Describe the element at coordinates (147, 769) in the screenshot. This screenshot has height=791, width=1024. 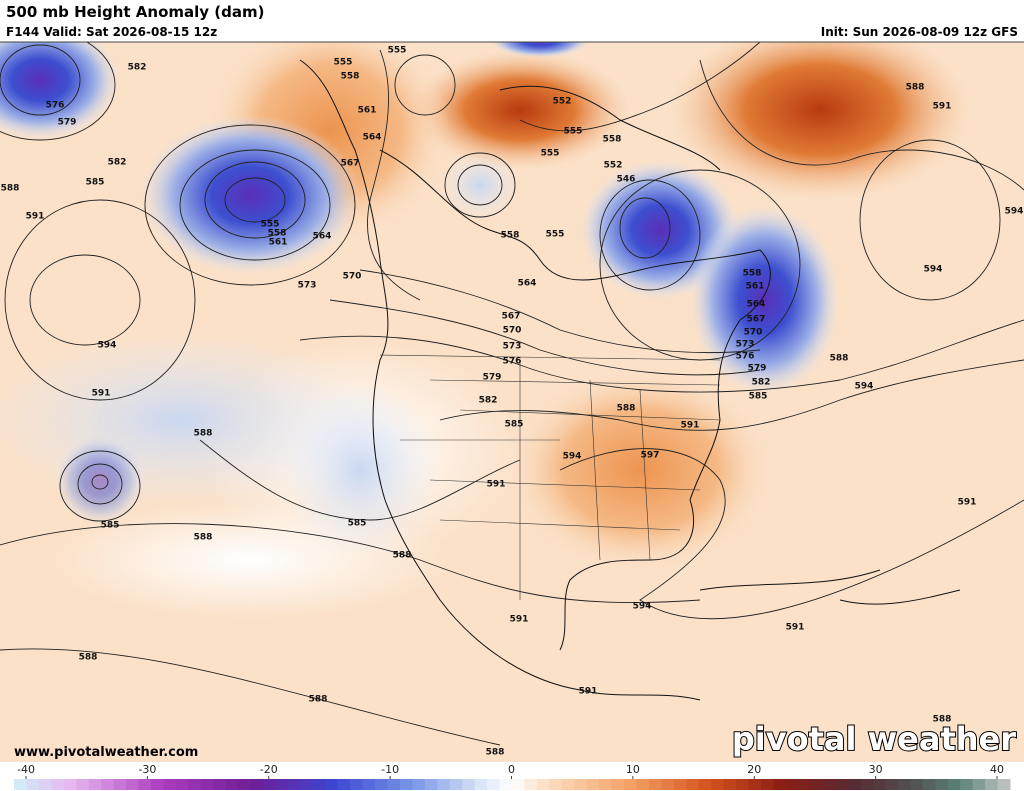
I see `colorbar-tick-label: -30` at that location.